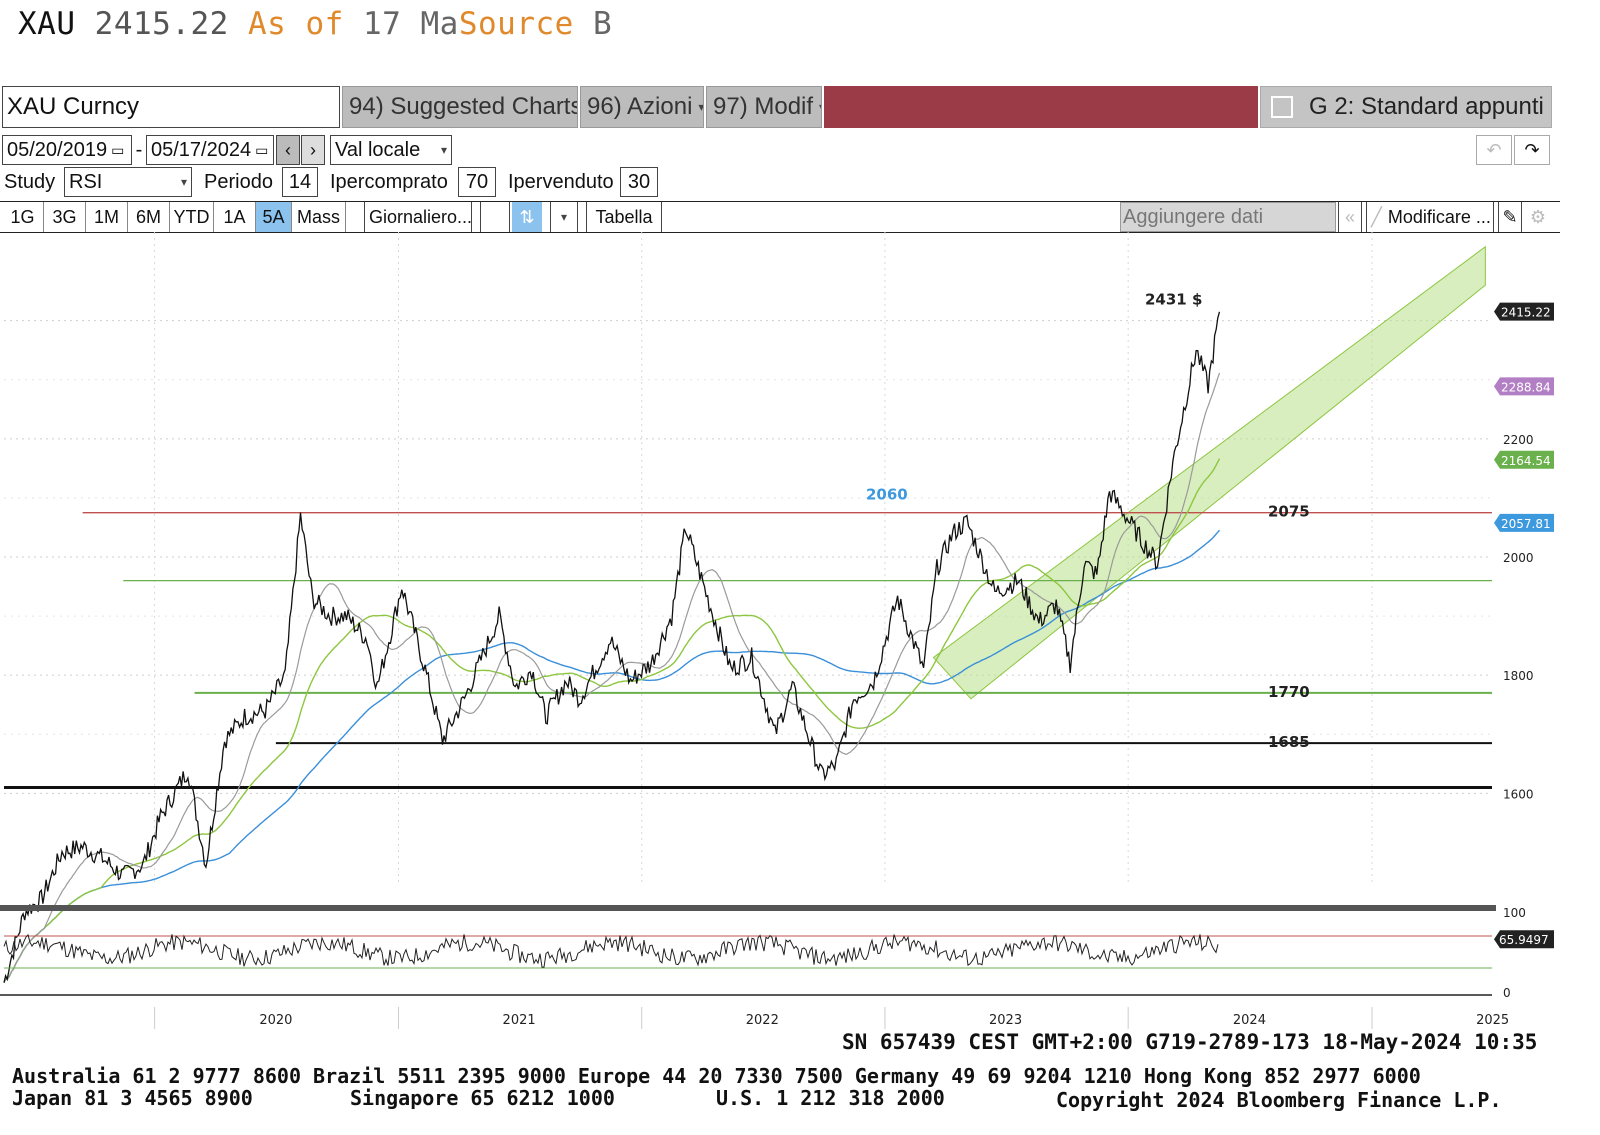 The width and height of the screenshot is (1600, 1135). What do you see at coordinates (602, 24) in the screenshot?
I see `source-value: B` at bounding box center [602, 24].